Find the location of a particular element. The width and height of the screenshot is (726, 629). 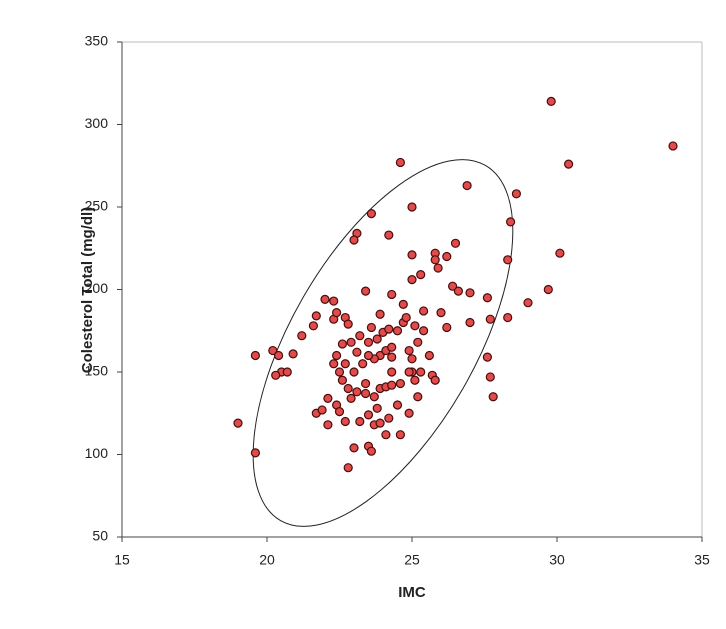

x-tick-label: 20 is located at coordinates (267, 560).